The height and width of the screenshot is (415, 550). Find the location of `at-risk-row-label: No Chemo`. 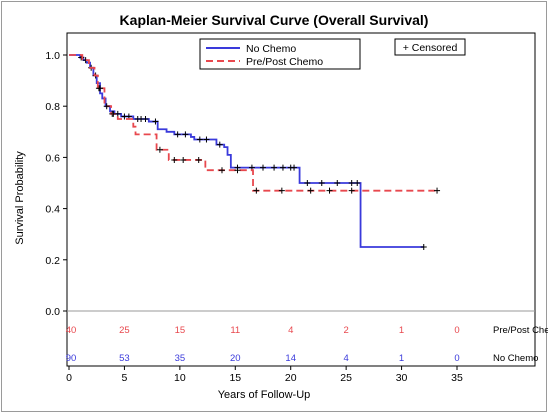

at-risk-row-label: No Chemo is located at coordinates (515, 358).